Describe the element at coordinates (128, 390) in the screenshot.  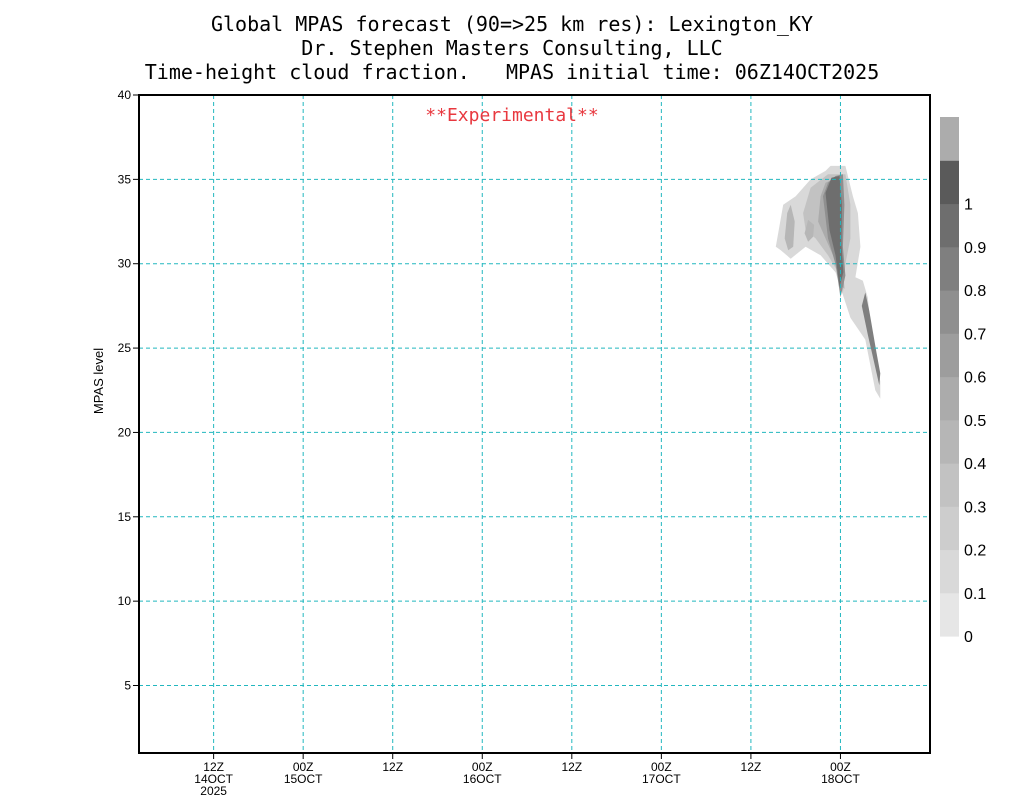
I see `y-axis: 5 10 15 20 25 30 35 40` at that location.